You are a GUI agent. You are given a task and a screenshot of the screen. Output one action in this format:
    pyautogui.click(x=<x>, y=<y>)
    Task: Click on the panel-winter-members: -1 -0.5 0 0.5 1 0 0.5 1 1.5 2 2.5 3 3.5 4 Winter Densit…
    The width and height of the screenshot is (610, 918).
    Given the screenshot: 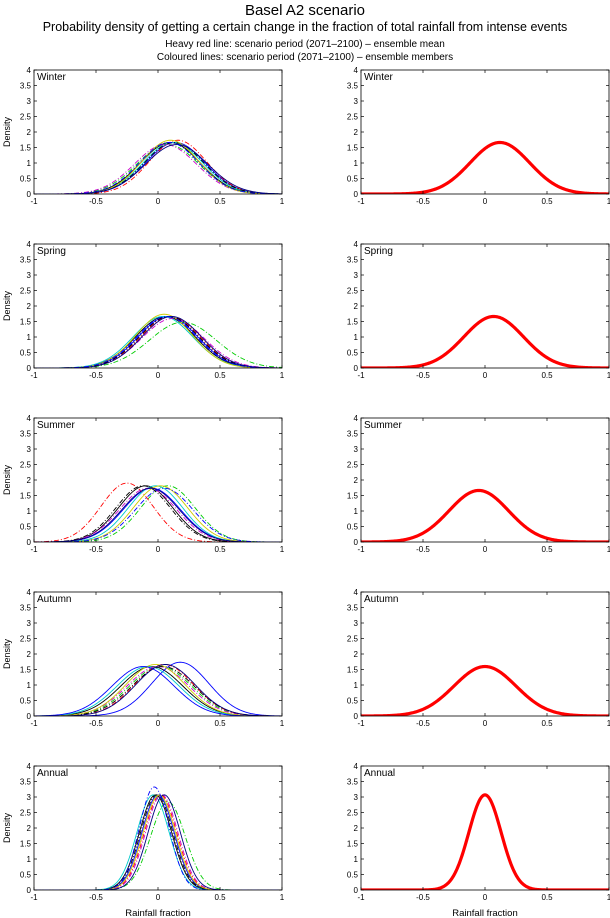 What is the action you would take?
    pyautogui.click(x=143, y=136)
    